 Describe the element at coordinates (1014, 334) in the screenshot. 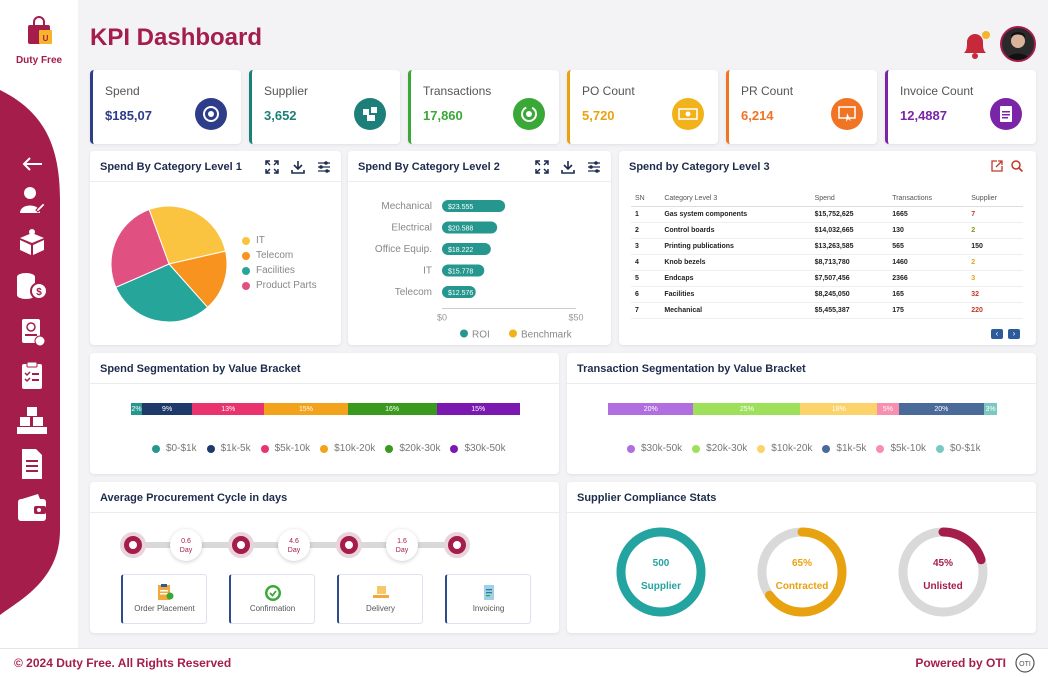

I see `next-page-button: ›` at that location.